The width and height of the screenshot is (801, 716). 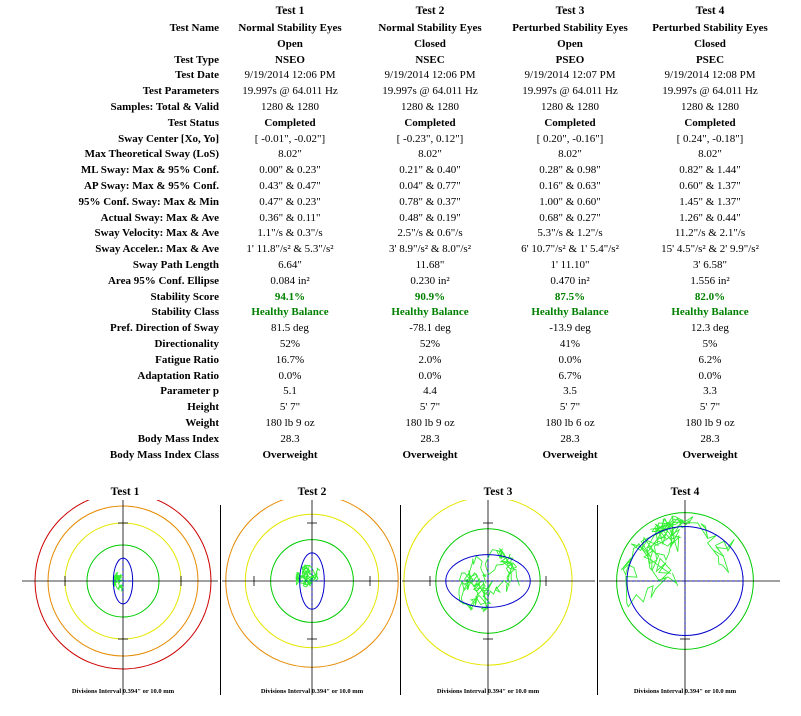 I want to click on cell-test-3: 1.00" & 0.60", so click(x=570, y=201).